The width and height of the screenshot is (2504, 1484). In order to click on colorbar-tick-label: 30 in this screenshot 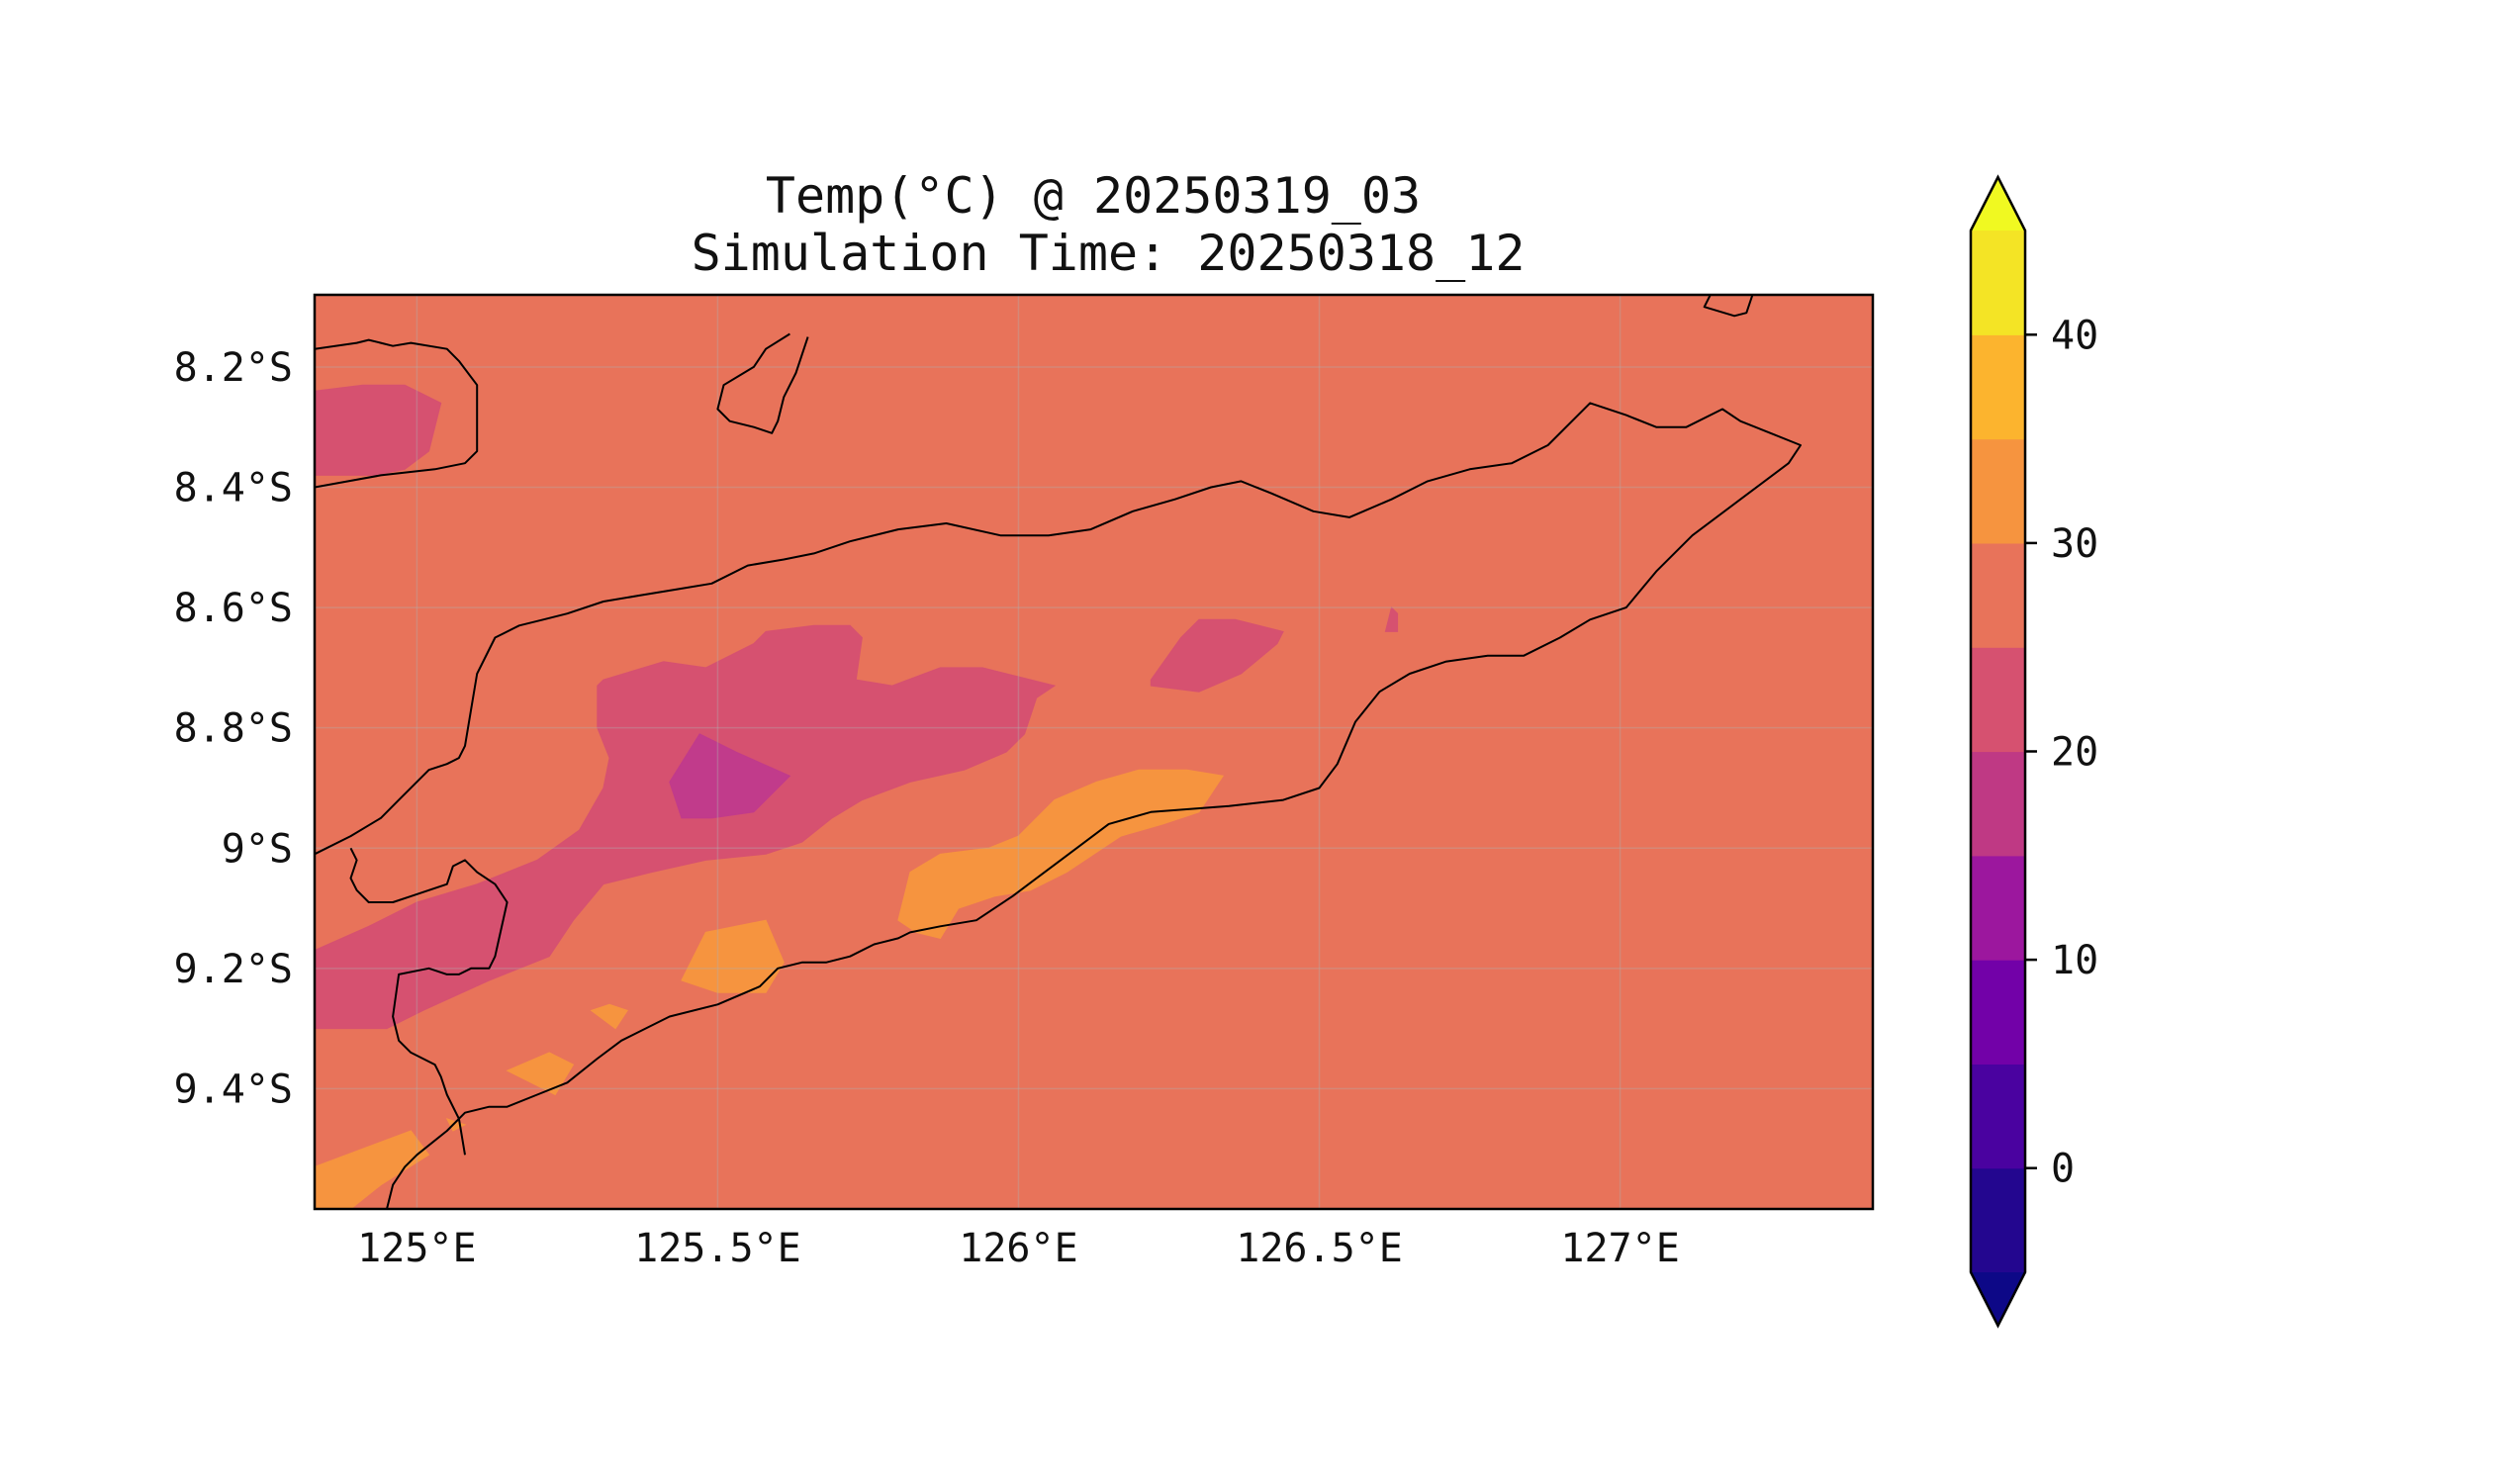, I will do `click(2074, 544)`.